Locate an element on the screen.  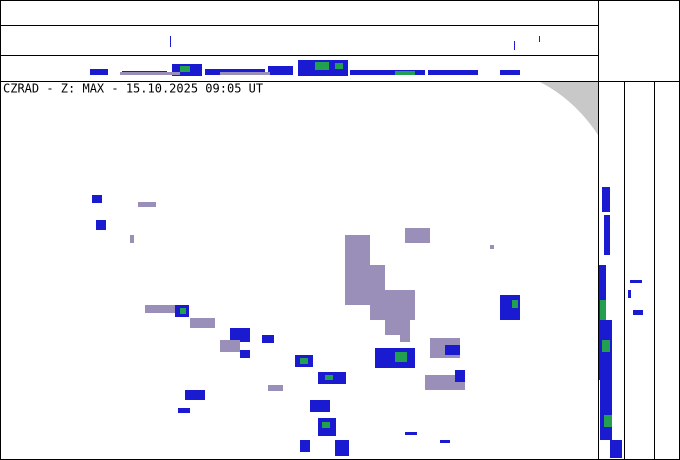
product-title: CZRAD - Z: MAX - 15.10.2025 09:05 UT is located at coordinates (133, 89).